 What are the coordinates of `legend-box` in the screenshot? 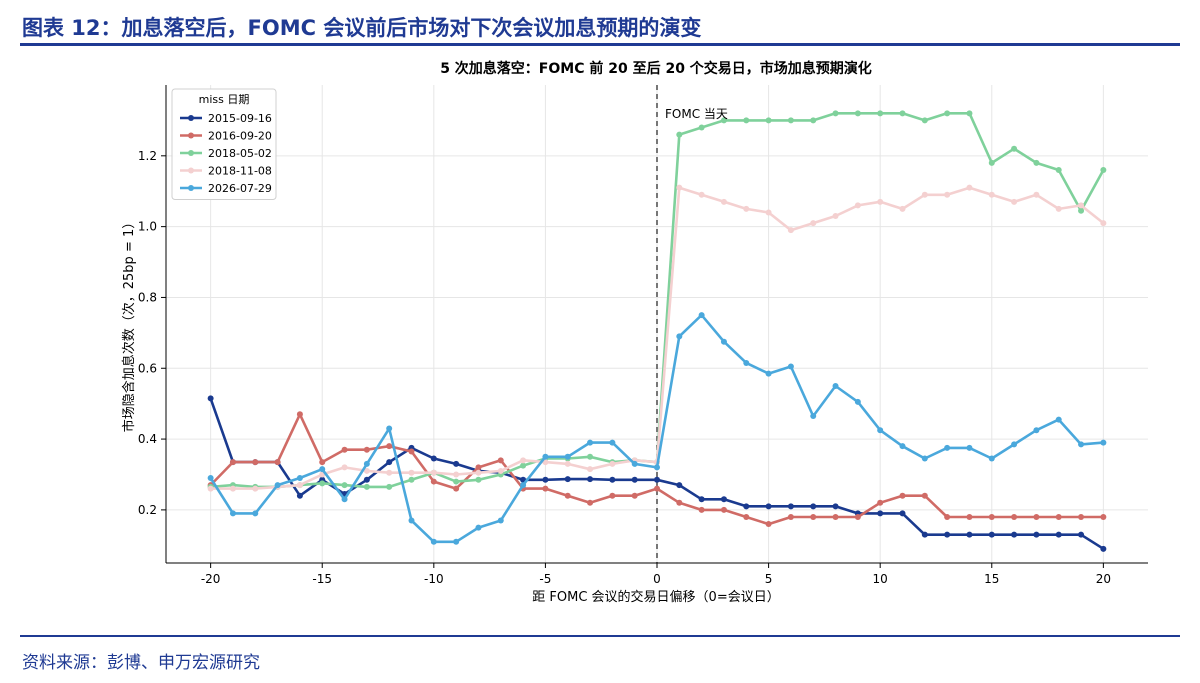 It's located at (224, 144).